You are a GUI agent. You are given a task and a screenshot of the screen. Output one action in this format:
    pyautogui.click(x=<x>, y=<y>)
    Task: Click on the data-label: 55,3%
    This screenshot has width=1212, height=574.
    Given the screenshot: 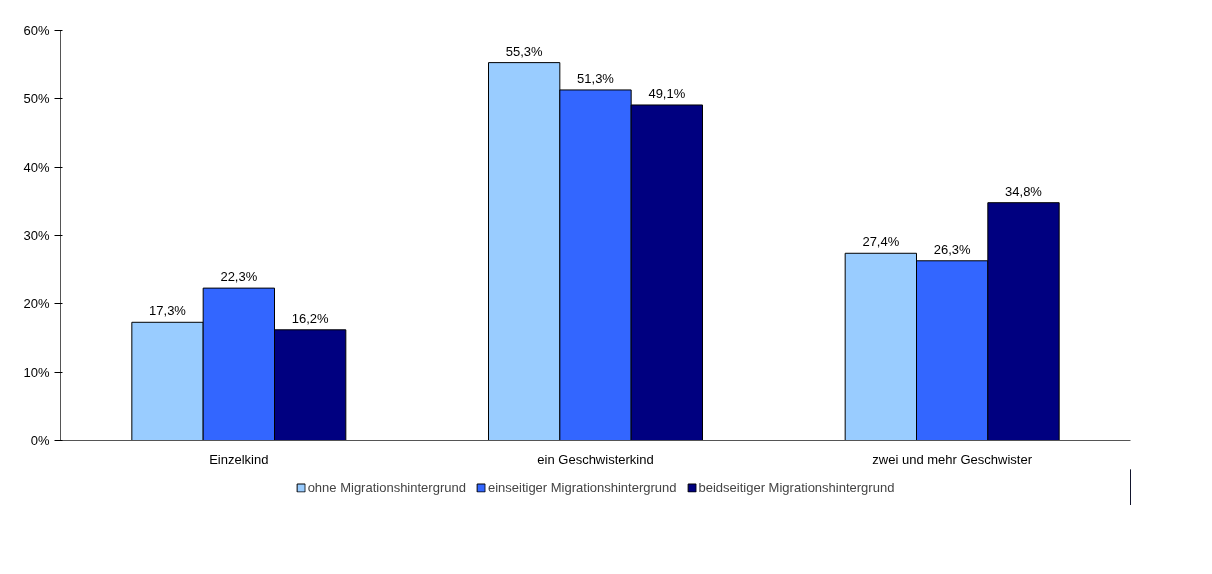 What is the action you would take?
    pyautogui.click(x=524, y=51)
    